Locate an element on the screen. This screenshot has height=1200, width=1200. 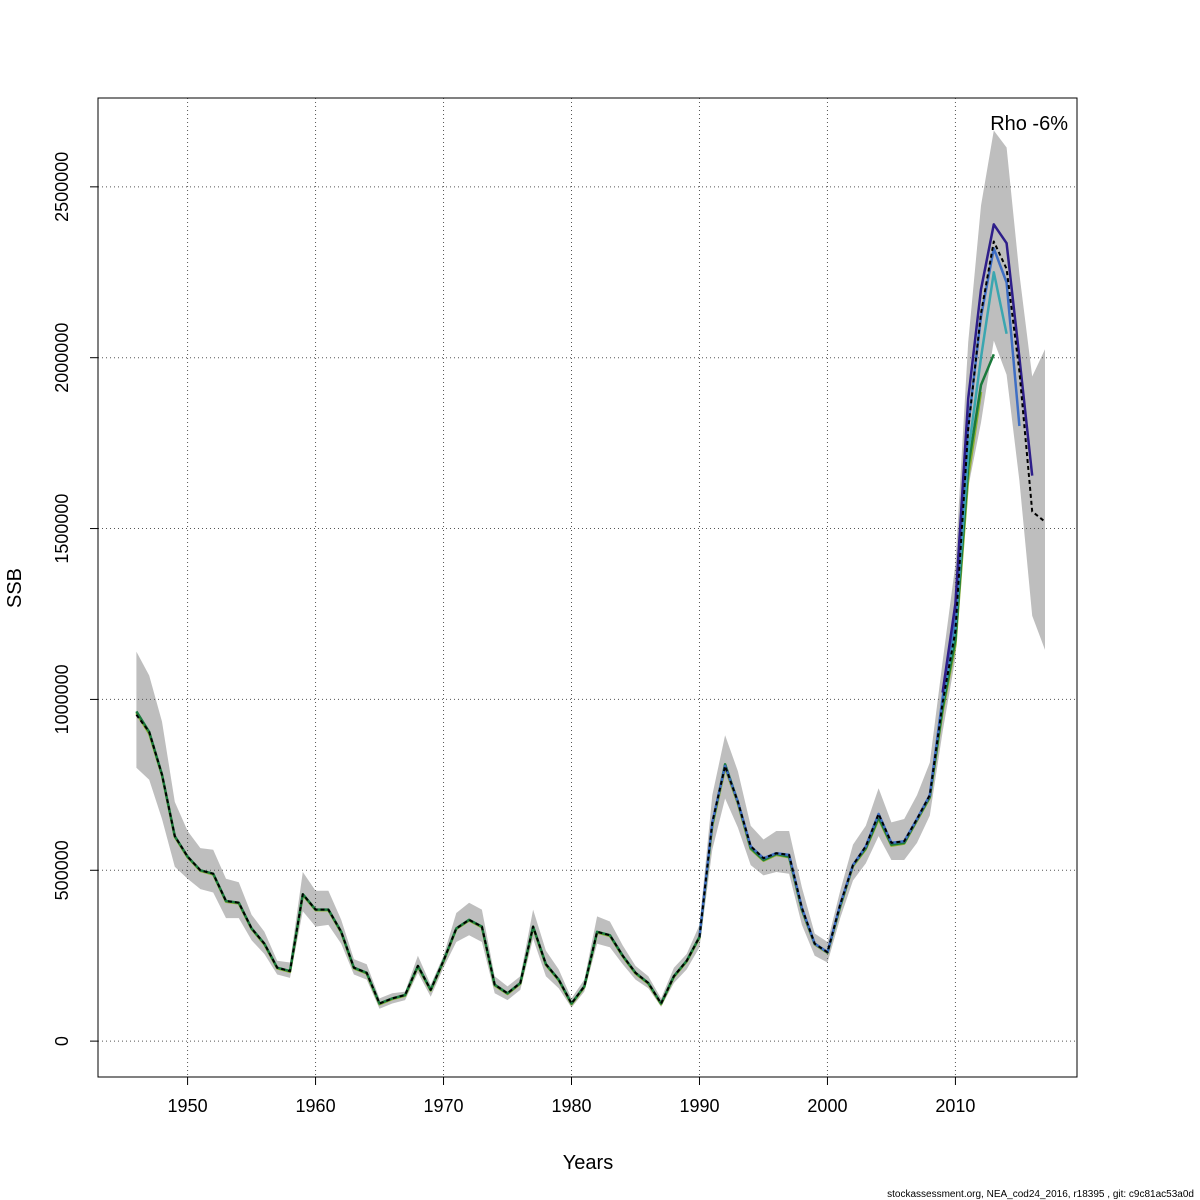
rho-annotation: Rho -6% is located at coordinates (1029, 124).